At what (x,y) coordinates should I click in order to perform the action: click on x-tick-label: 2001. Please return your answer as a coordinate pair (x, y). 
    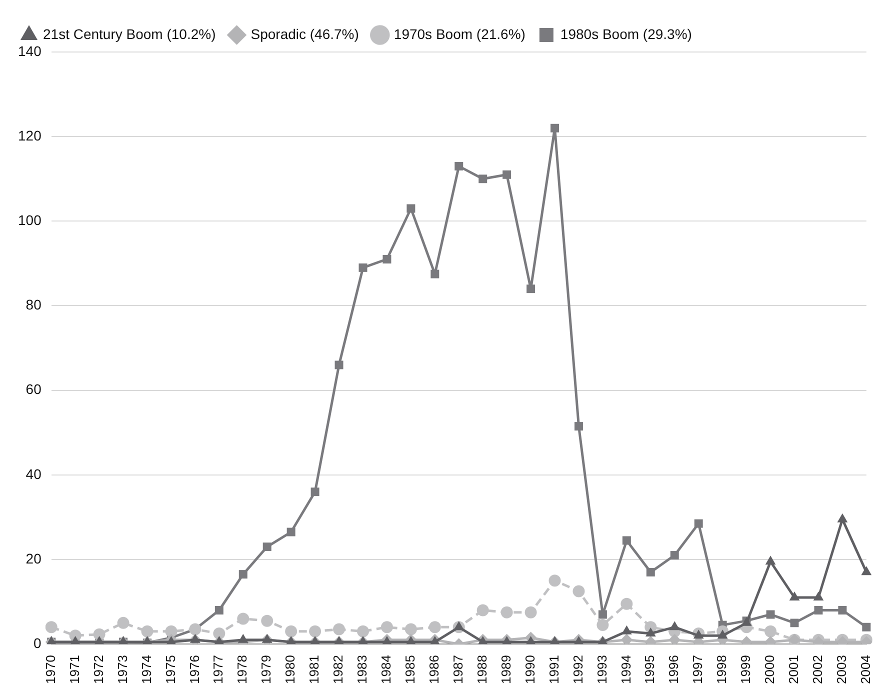
    Looking at the image, I should click on (794, 669).